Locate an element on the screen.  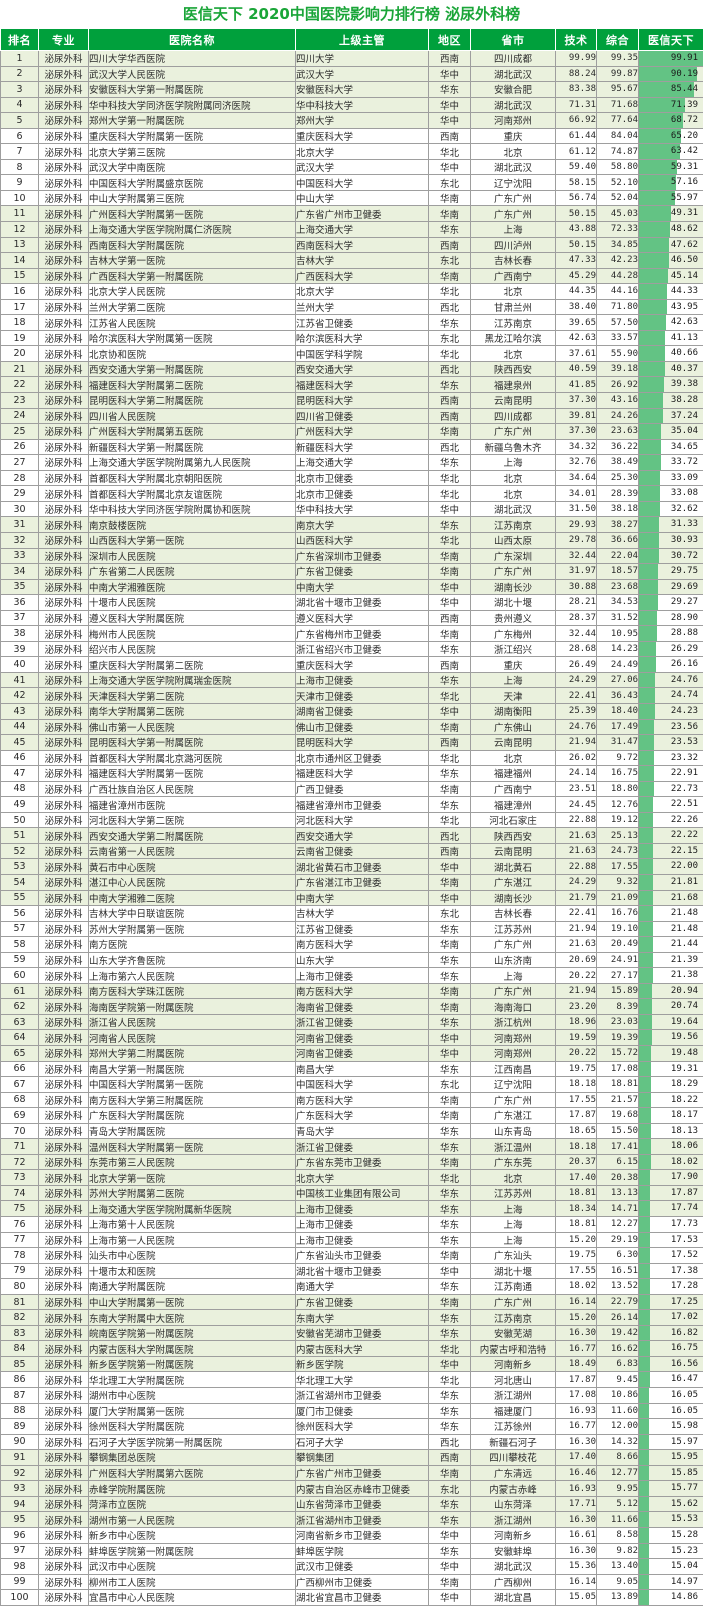
column-header-region: 地区 is located at coordinates (450, 40).